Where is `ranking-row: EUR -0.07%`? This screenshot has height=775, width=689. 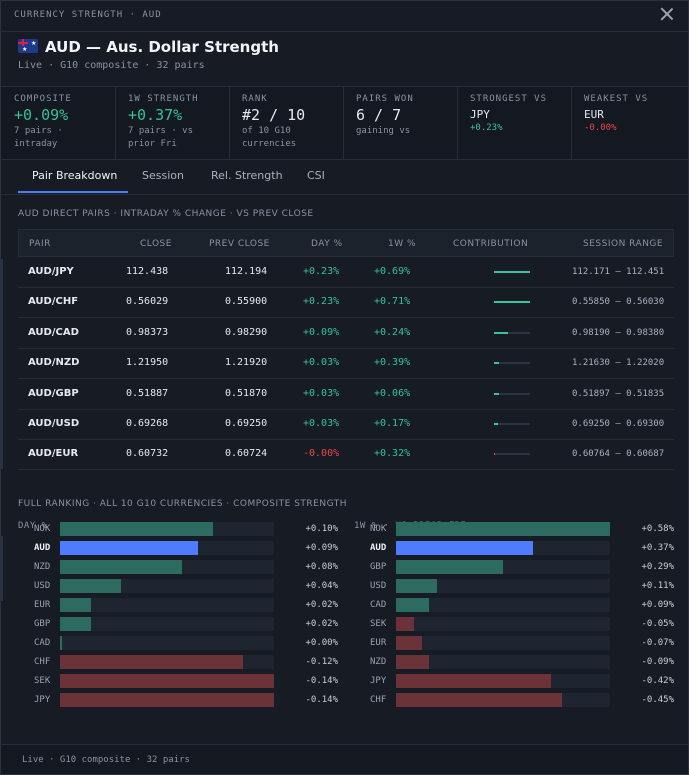 ranking-row: EUR -0.07% is located at coordinates (514, 643).